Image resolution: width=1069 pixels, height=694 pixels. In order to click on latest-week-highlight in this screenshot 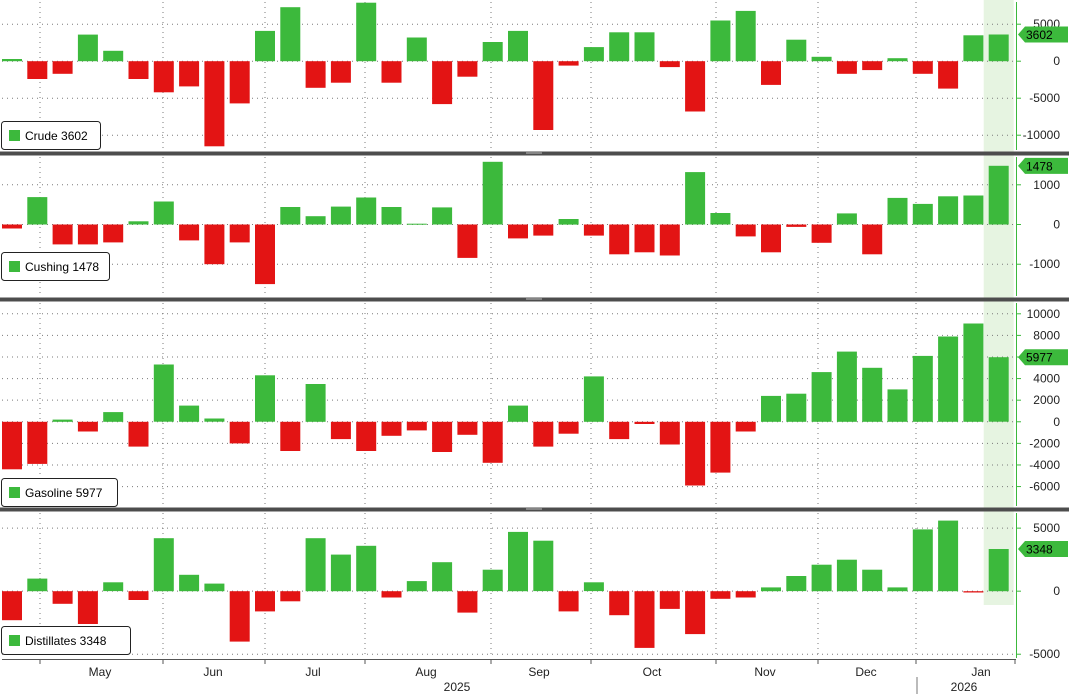, I will do `click(998, 302)`.